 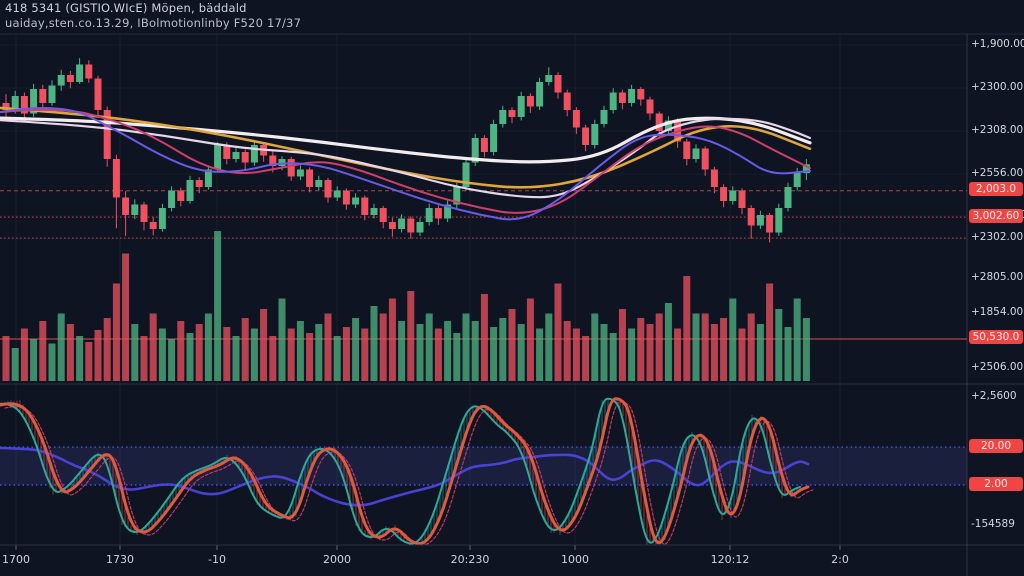 What do you see at coordinates (997, 130) in the screenshot?
I see `price-axis-label: +2308.00` at bounding box center [997, 130].